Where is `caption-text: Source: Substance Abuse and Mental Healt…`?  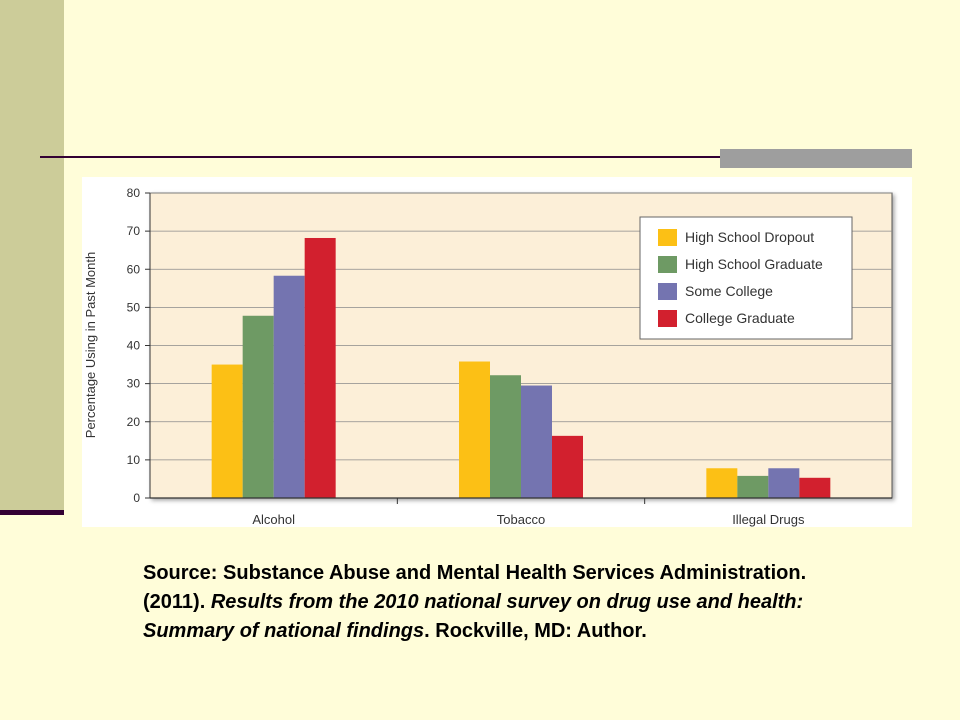
caption-text: Source: Substance Abuse and Mental Healt… is located at coordinates (475, 587).